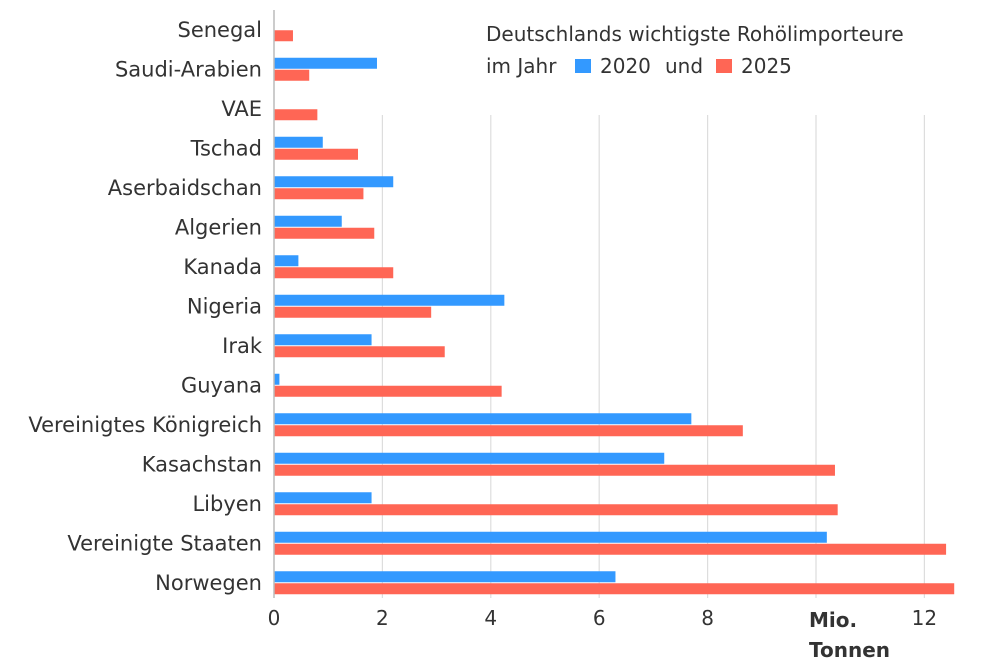  I want to click on bar-2025-irak, so click(359, 352).